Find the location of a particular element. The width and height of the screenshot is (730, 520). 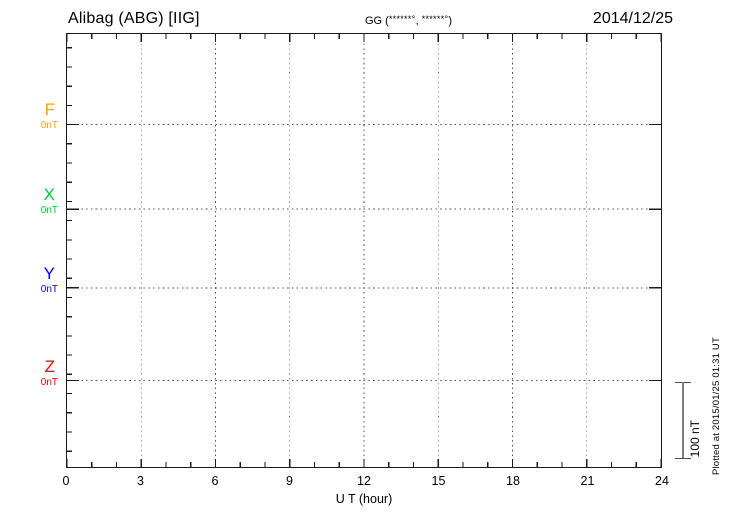

x-tick-18: 18 is located at coordinates (513, 481).